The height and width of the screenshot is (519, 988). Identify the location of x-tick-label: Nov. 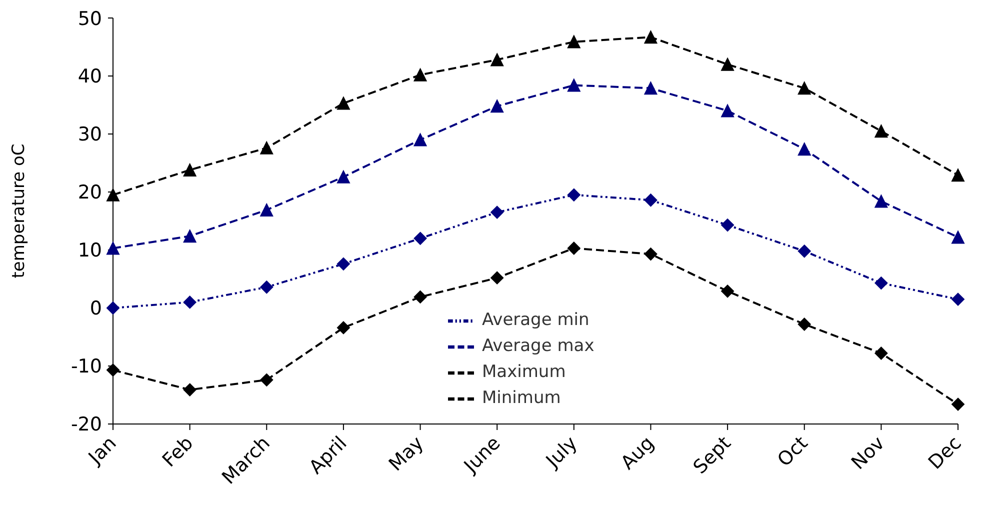
(868, 453).